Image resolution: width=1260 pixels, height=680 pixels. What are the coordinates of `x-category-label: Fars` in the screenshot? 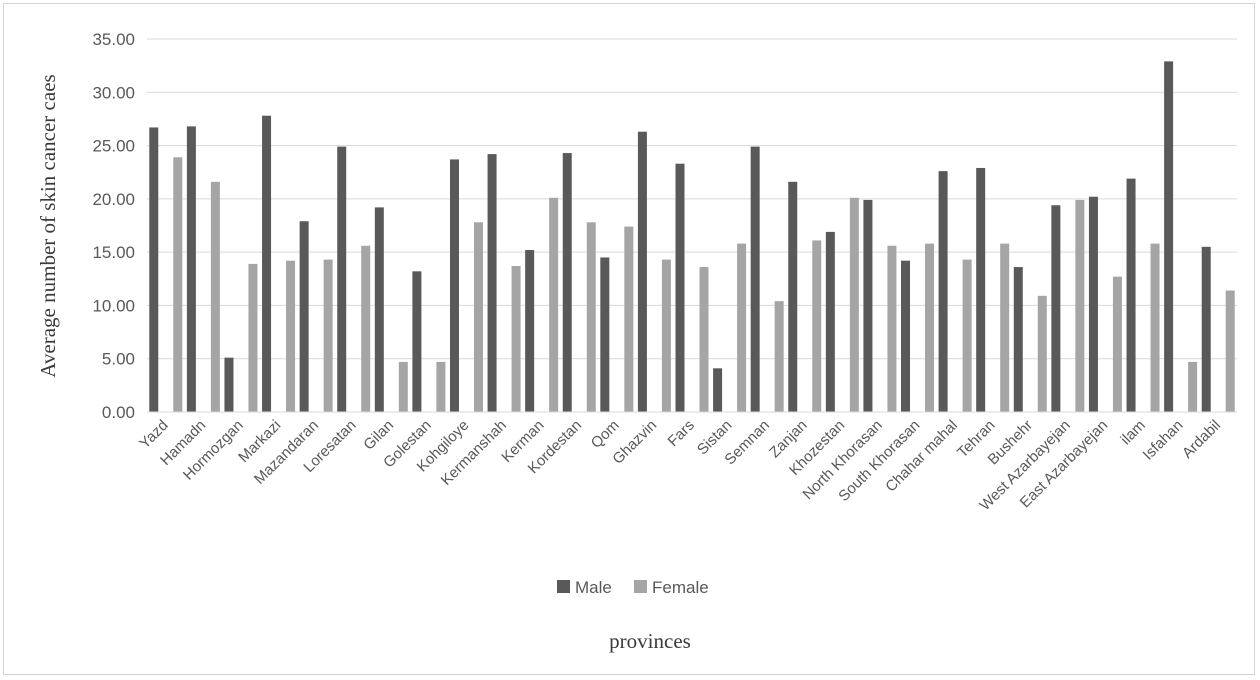 It's located at (681, 433).